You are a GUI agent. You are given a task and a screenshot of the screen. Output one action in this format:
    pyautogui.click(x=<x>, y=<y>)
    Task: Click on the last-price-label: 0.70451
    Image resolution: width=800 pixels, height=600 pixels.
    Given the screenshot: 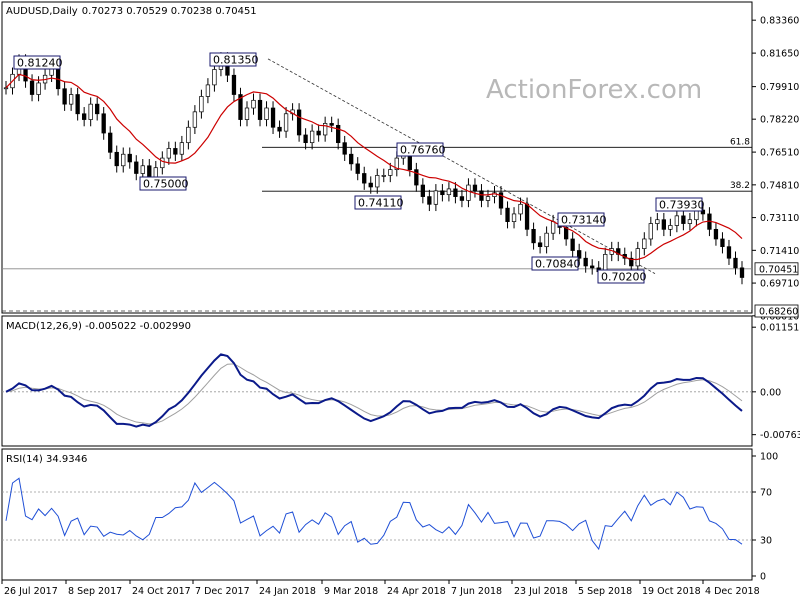 What is the action you would take?
    pyautogui.click(x=778, y=269)
    